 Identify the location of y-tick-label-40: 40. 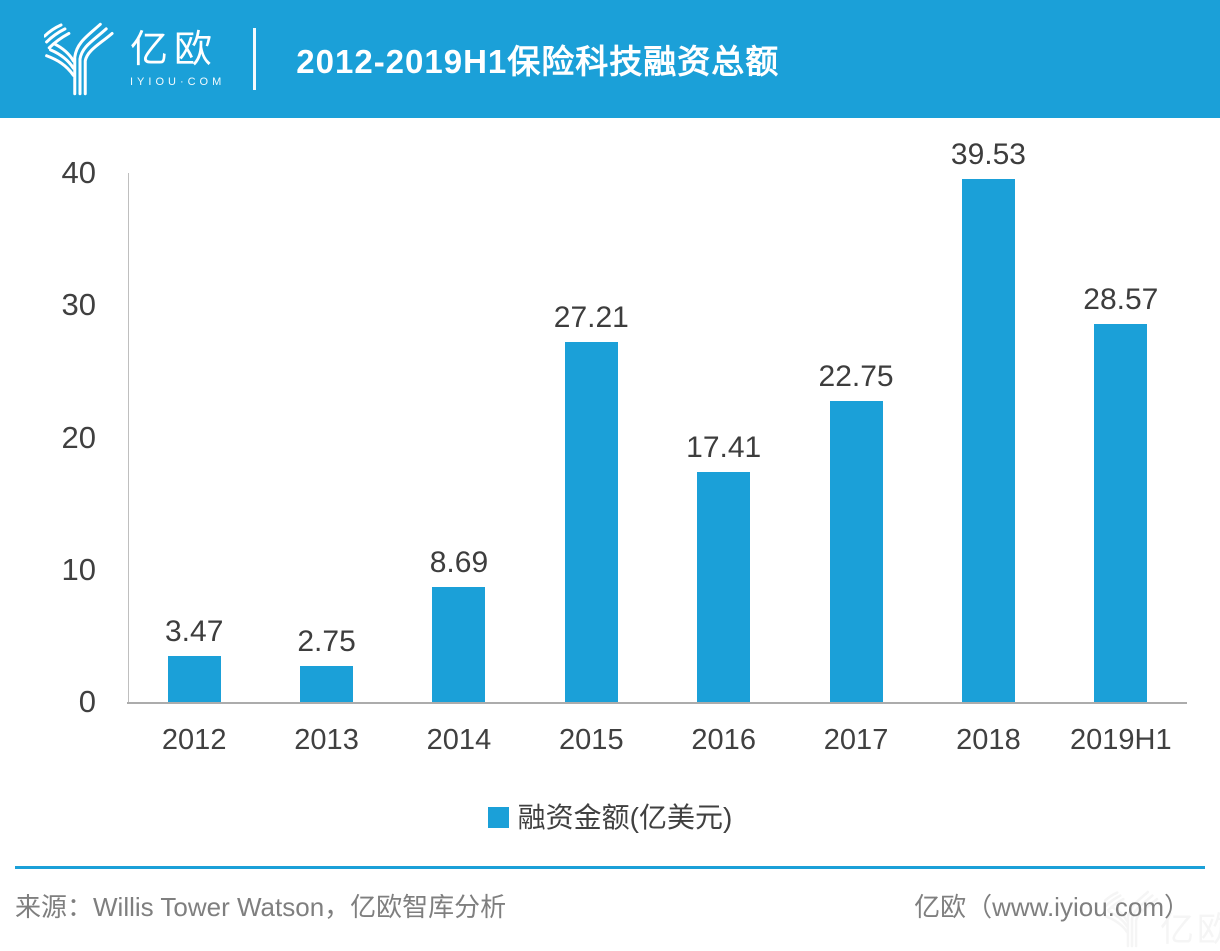
(78, 172).